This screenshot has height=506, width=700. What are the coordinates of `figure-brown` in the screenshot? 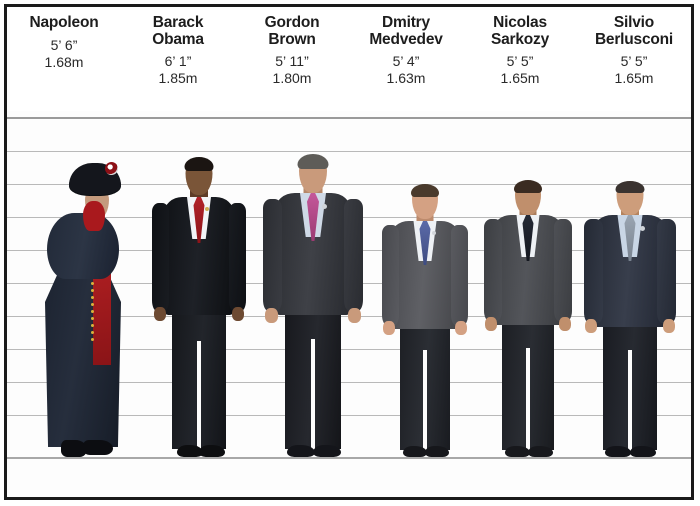 It's located at (313, 291).